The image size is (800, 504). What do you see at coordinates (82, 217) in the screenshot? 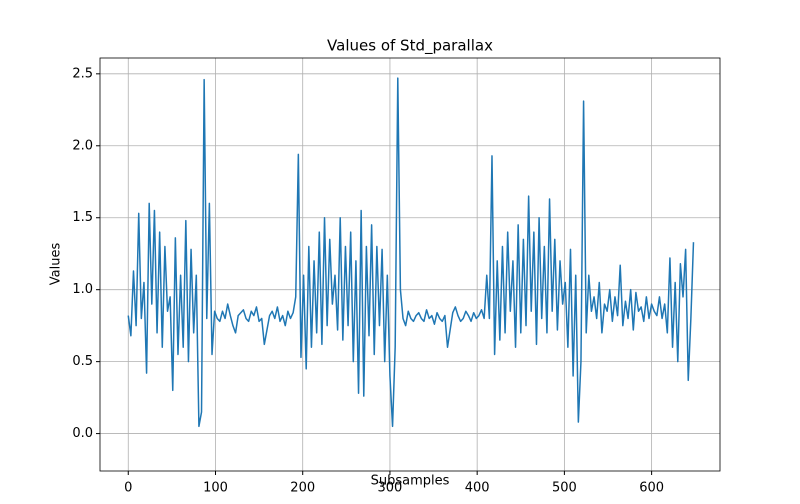
I see `y-tick-label: 1.5` at bounding box center [82, 217].